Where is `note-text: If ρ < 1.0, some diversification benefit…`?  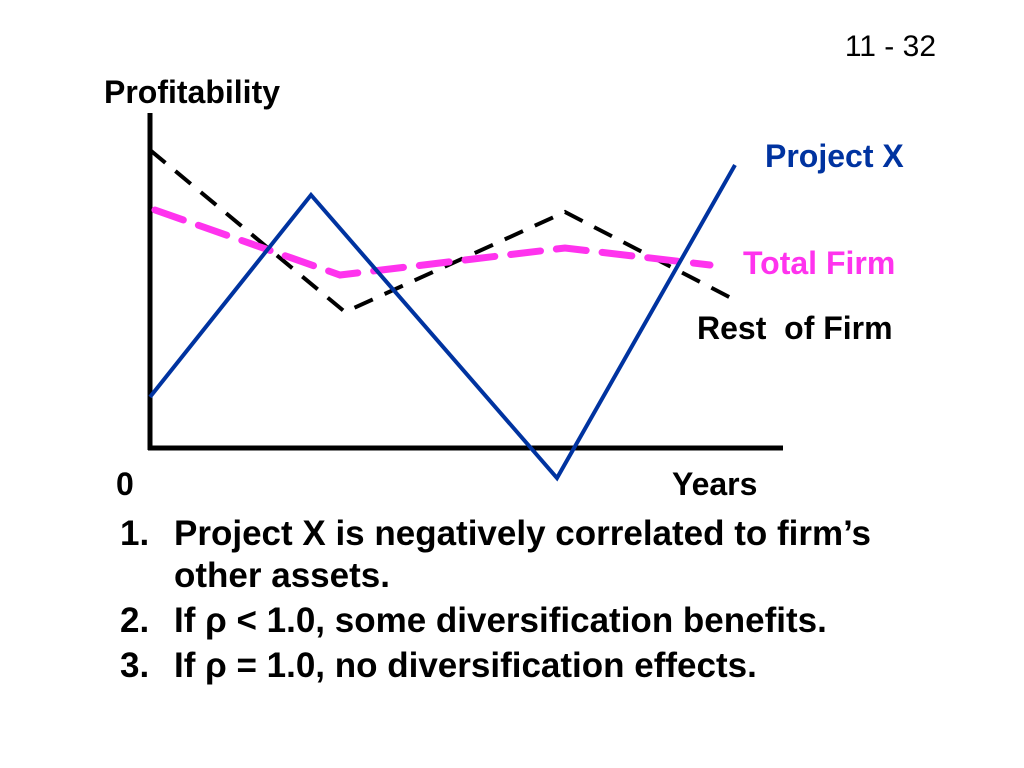
note-text: If ρ < 1.0, some diversification benefit… is located at coordinates (500, 620).